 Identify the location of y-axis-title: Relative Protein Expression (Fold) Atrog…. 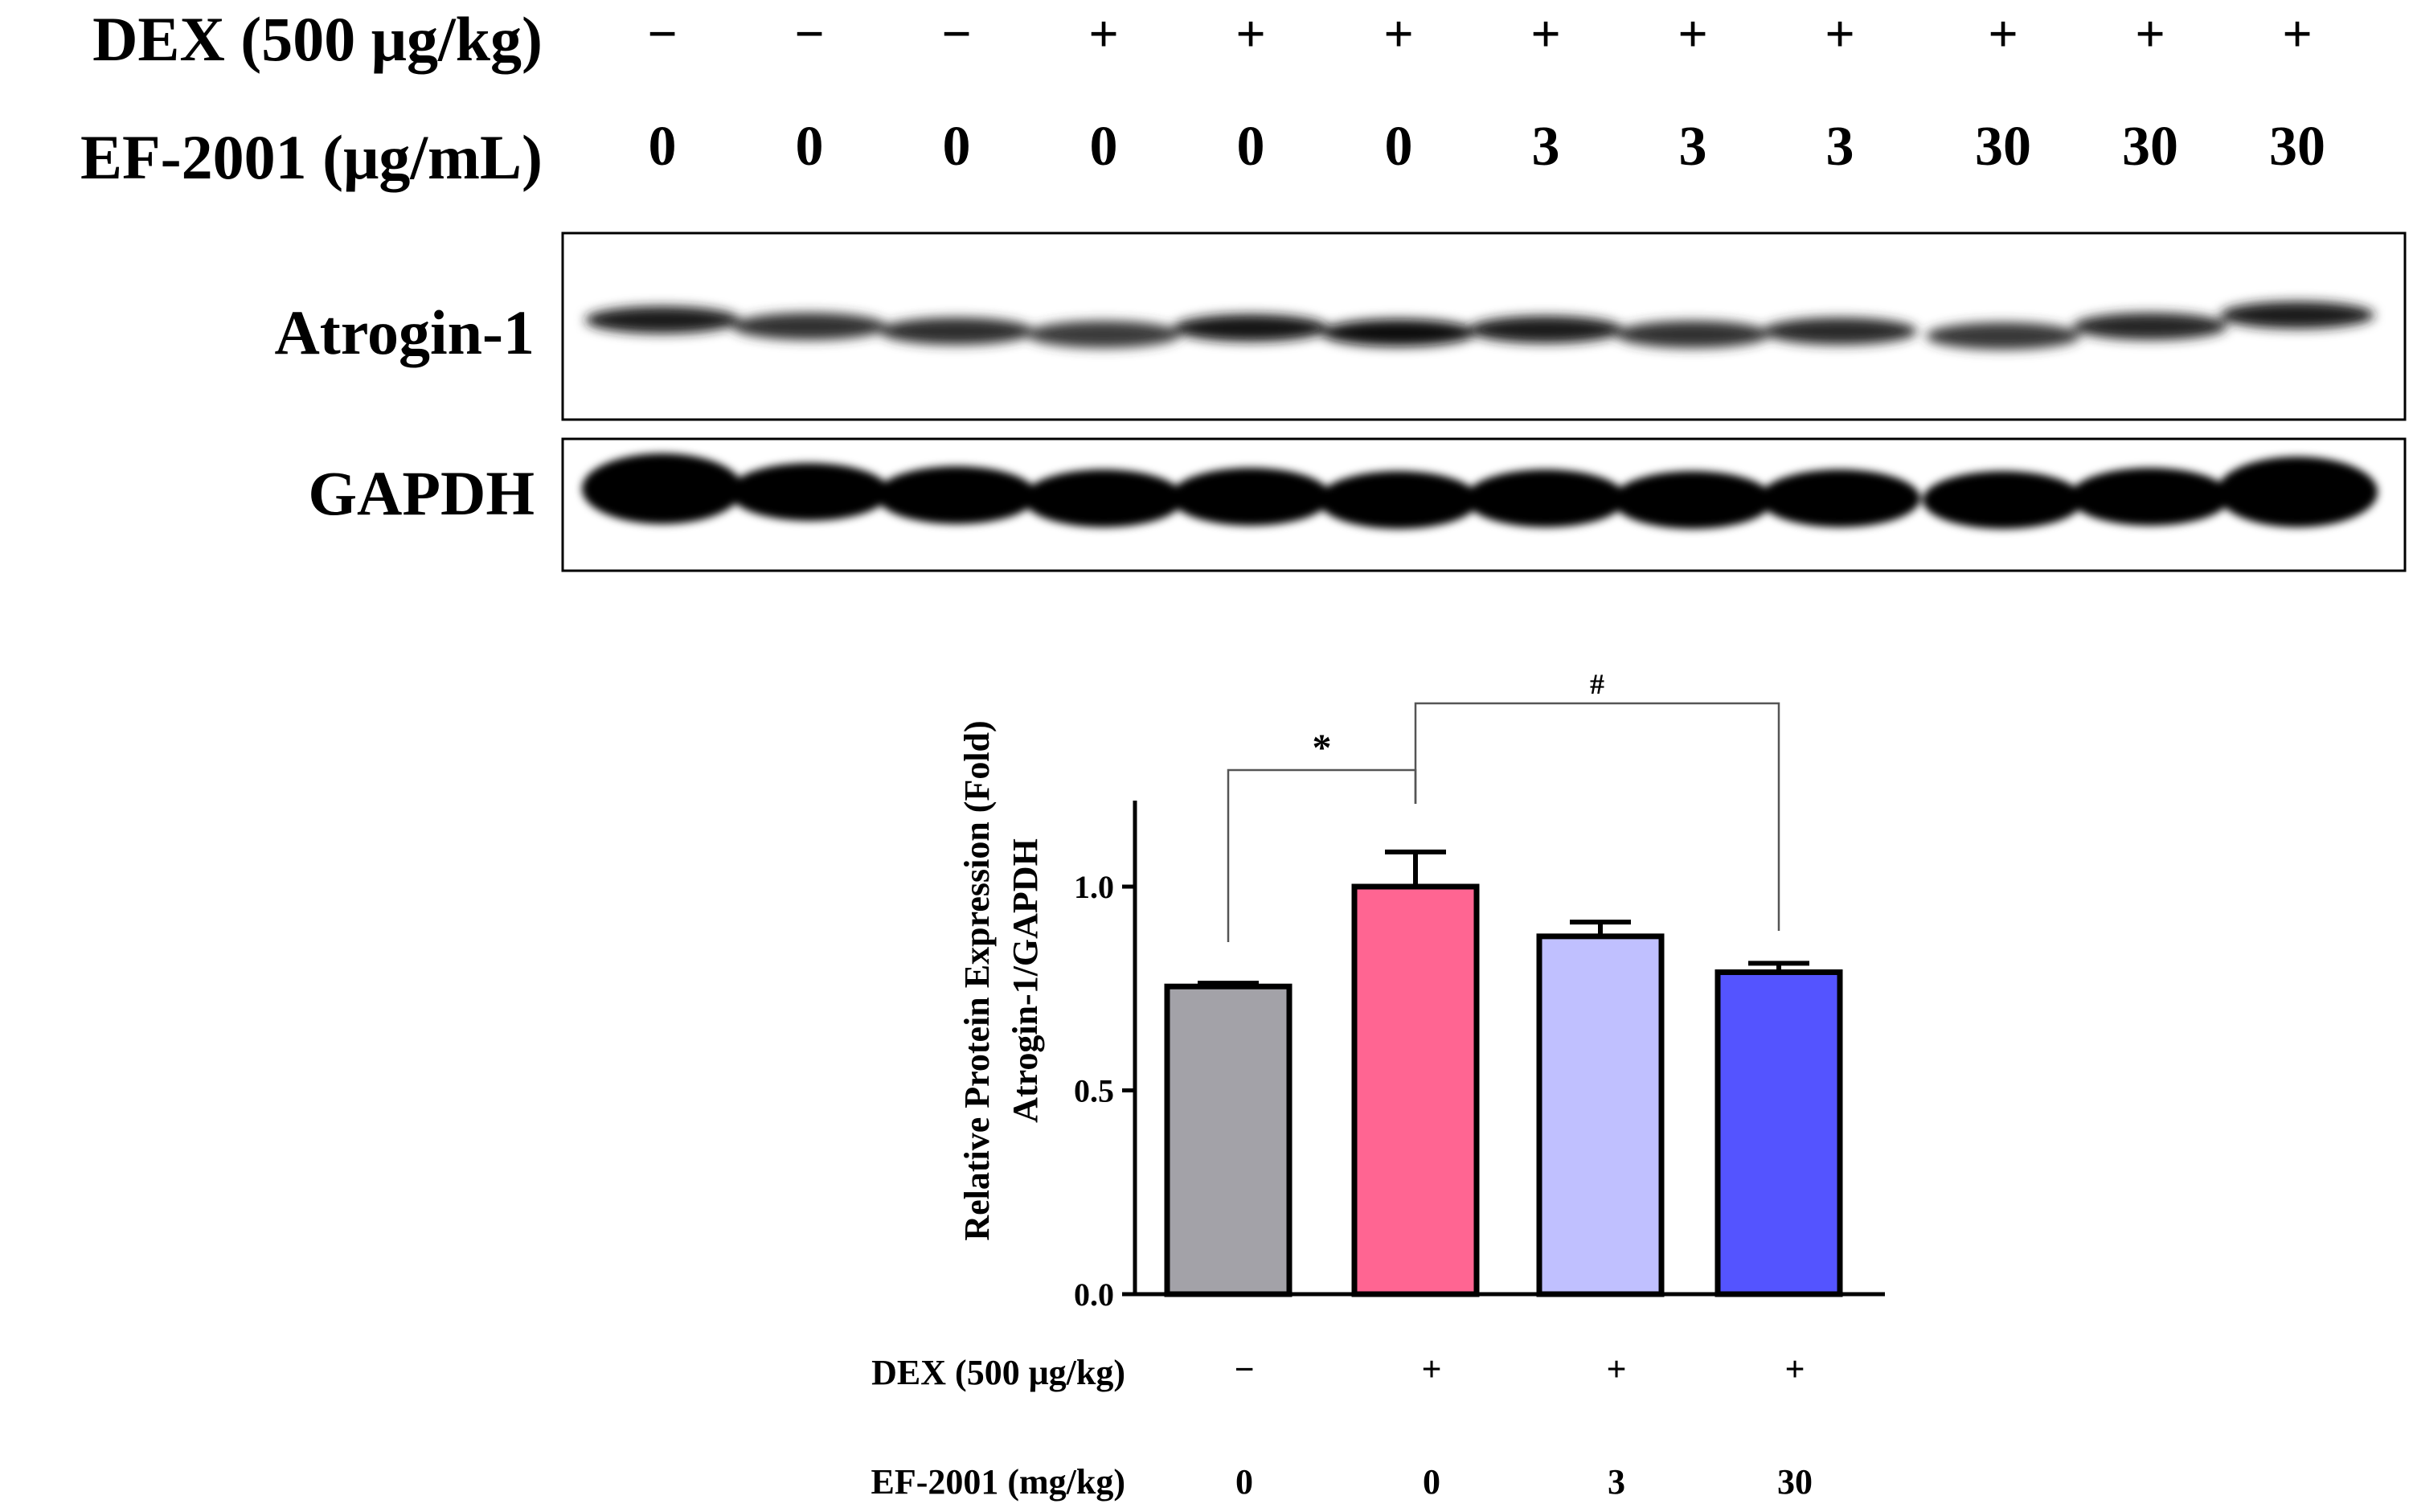
(1001, 980).